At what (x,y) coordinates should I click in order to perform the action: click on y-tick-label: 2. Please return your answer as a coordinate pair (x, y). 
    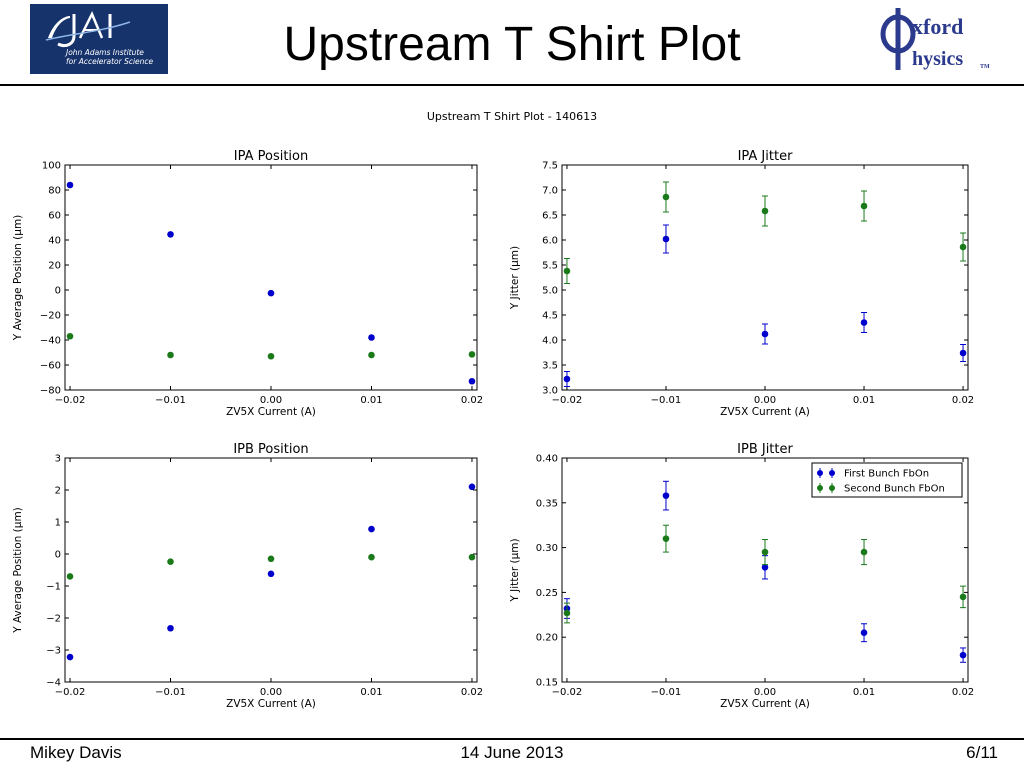
    Looking at the image, I should click on (58, 491).